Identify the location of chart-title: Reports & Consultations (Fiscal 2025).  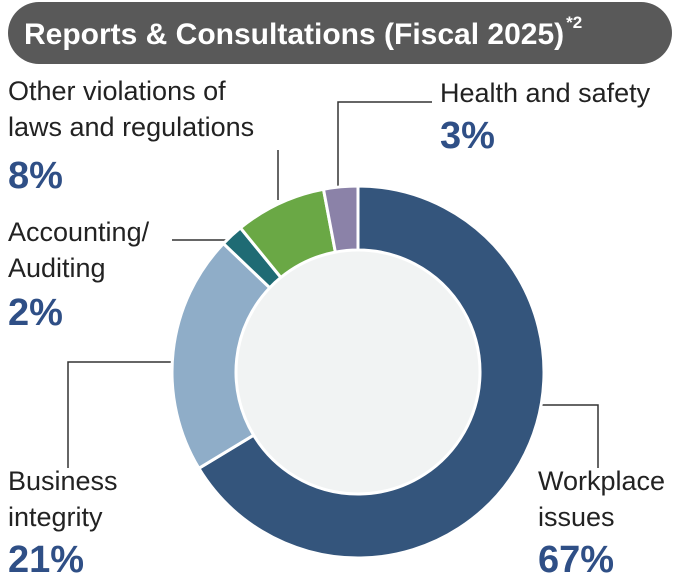
(294, 34).